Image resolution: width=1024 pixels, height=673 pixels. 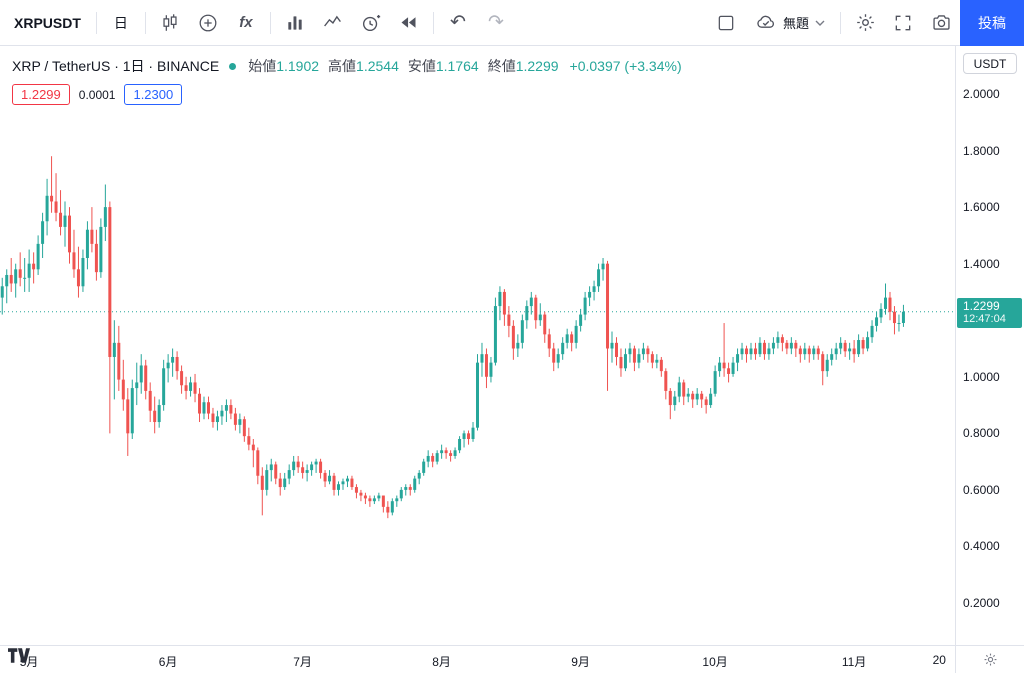 What do you see at coordinates (941, 23) in the screenshot?
I see `snapshot-button` at bounding box center [941, 23].